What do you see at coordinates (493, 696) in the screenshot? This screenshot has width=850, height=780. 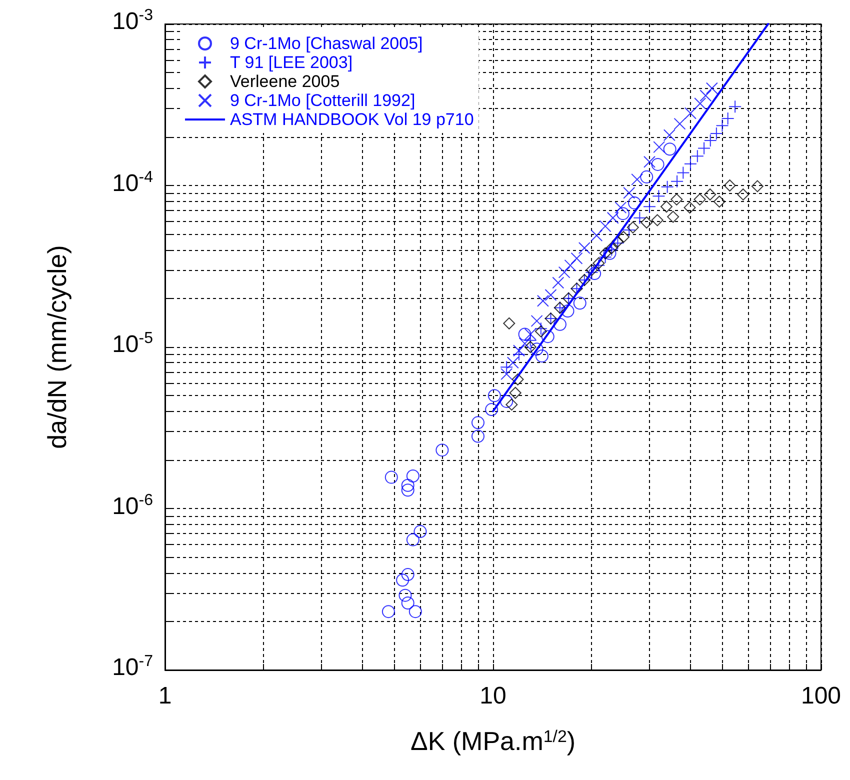 I see `x-tick-label: 10` at bounding box center [493, 696].